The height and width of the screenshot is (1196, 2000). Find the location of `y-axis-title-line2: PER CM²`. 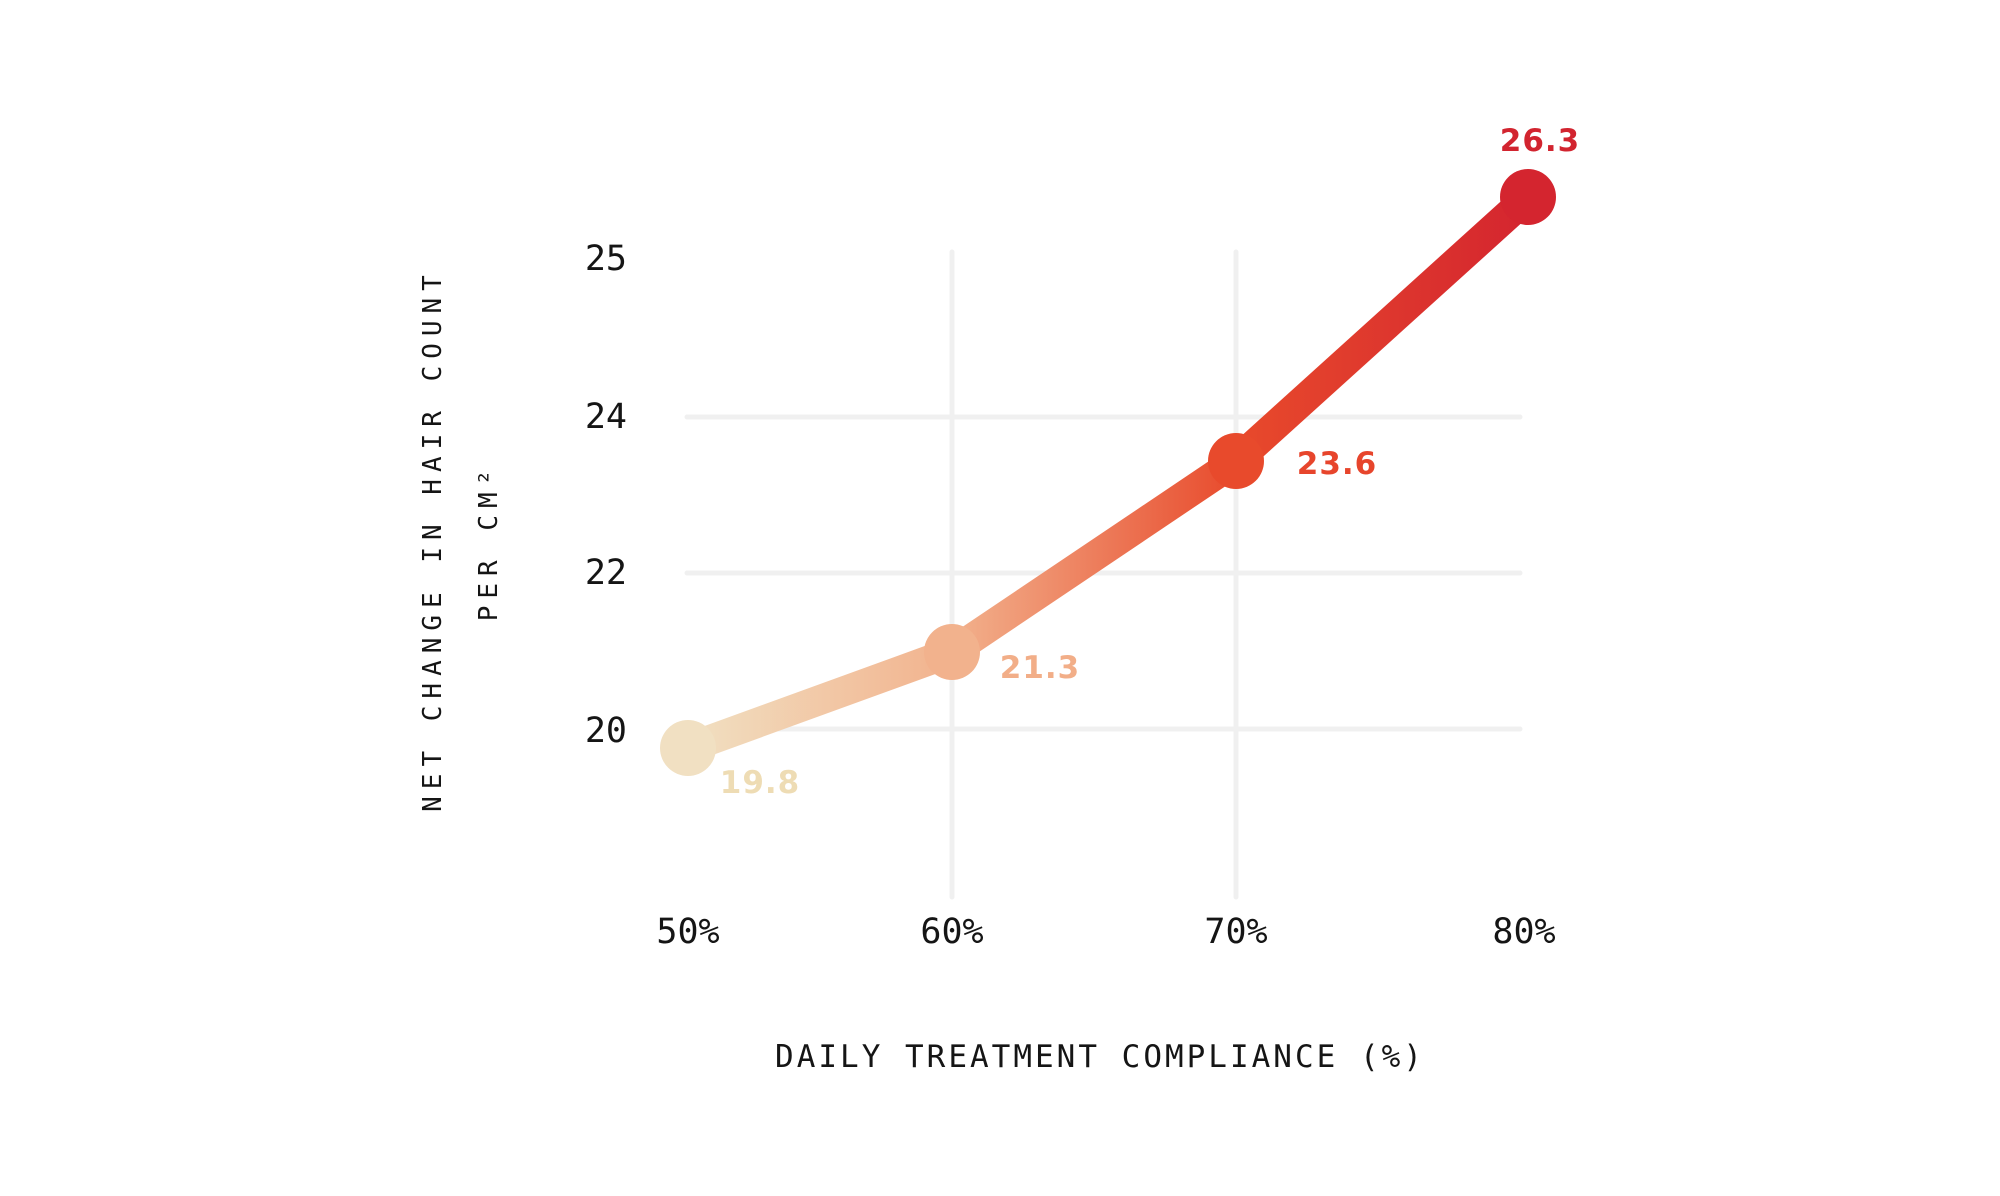

y-axis-title-line2: PER CM² is located at coordinates (489, 542).